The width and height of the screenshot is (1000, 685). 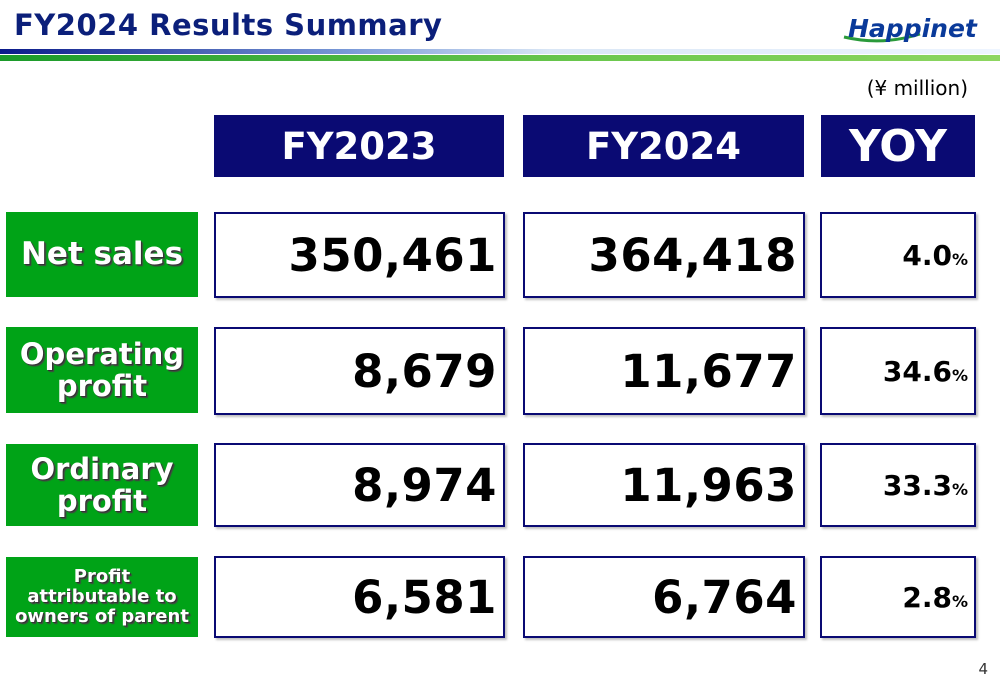 I want to click on row-label-line: Profit, so click(x=102, y=576).